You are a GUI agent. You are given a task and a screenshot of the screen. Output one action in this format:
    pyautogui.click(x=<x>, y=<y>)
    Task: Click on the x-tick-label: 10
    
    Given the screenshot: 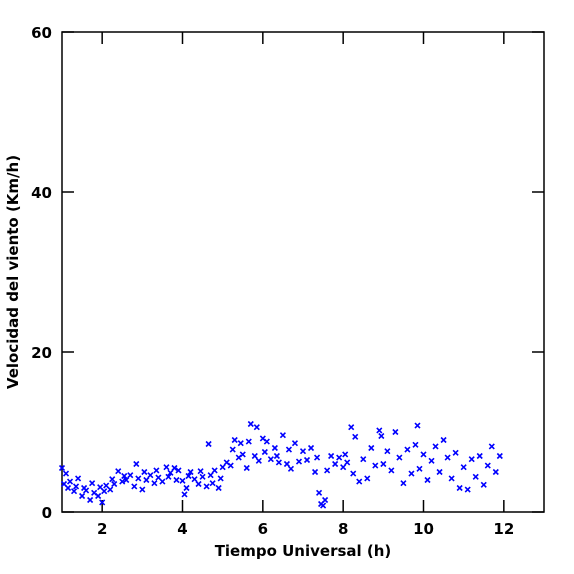 What is the action you would take?
    pyautogui.click(x=423, y=529)
    